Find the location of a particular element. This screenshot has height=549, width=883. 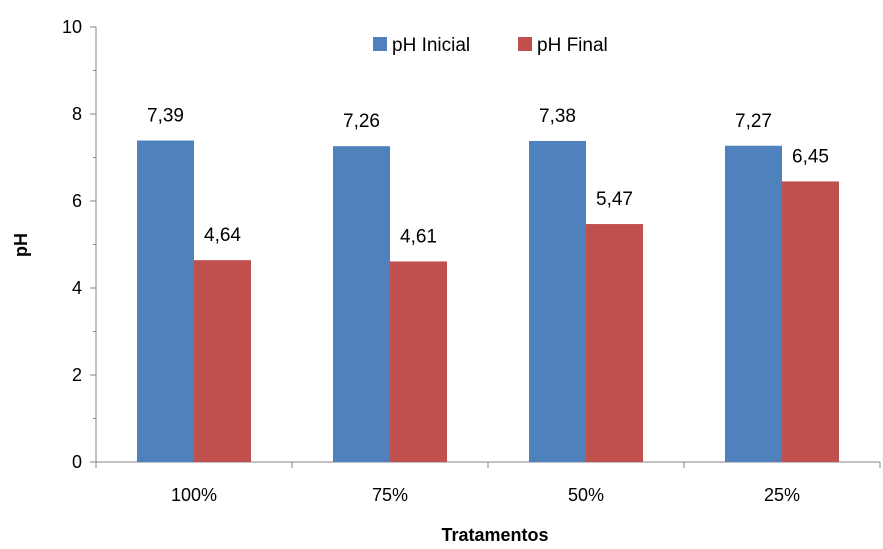

y-tick-label: 4 is located at coordinates (77, 288).